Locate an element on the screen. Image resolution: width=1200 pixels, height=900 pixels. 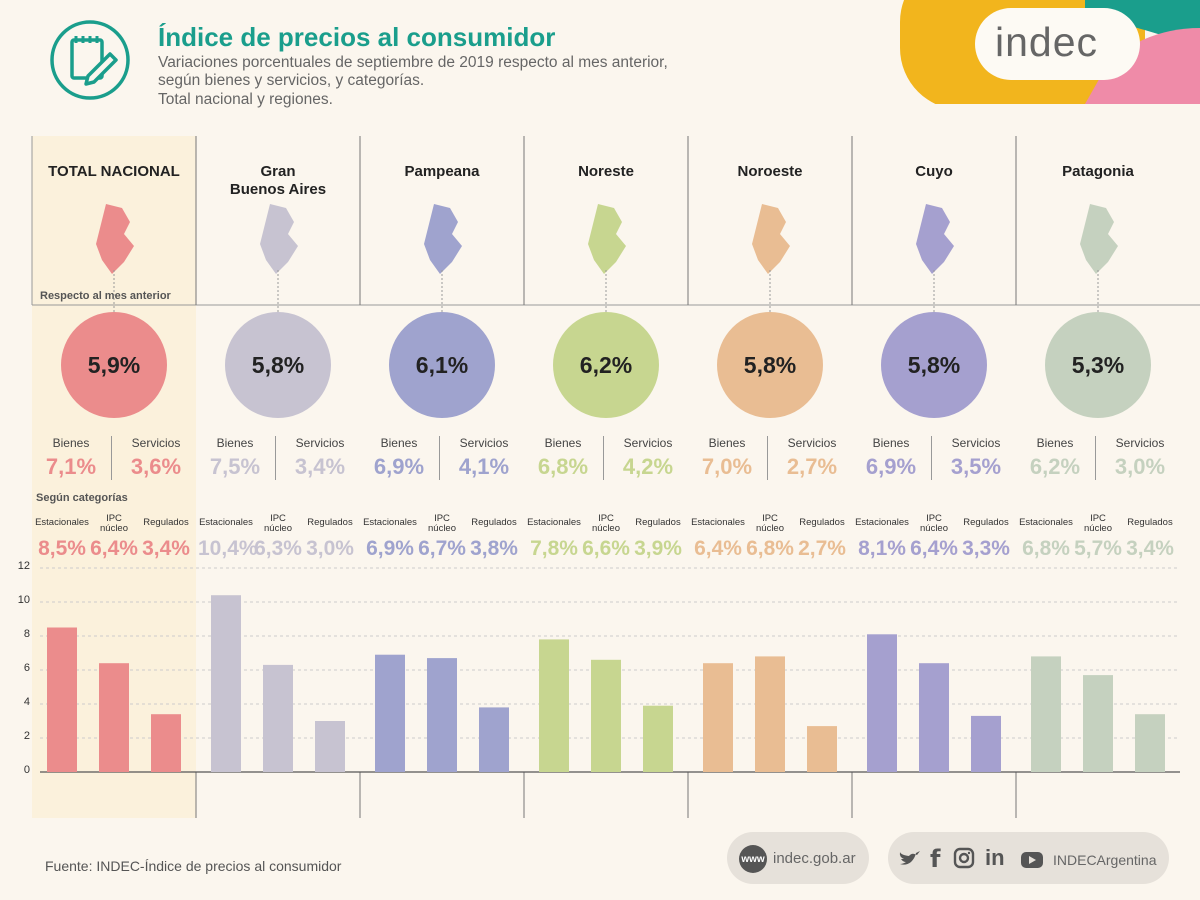
bienes-value: 7,0% is located at coordinates (727, 466).